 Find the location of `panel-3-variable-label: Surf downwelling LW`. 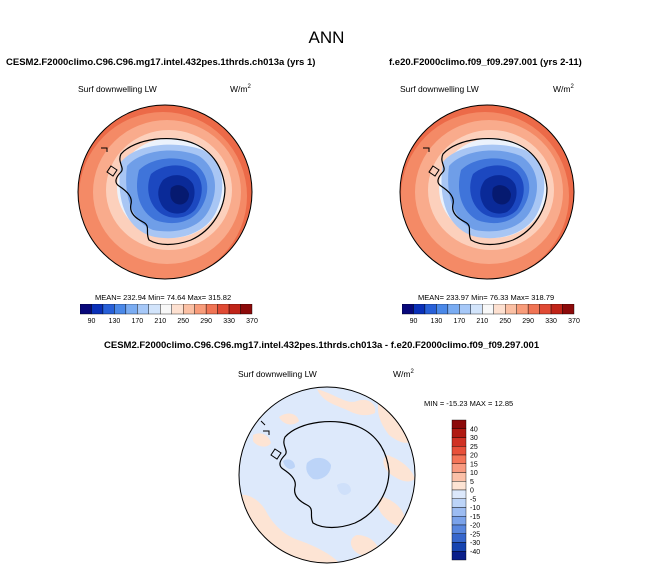

panel-3-variable-label: Surf downwelling LW is located at coordinates (277, 374).